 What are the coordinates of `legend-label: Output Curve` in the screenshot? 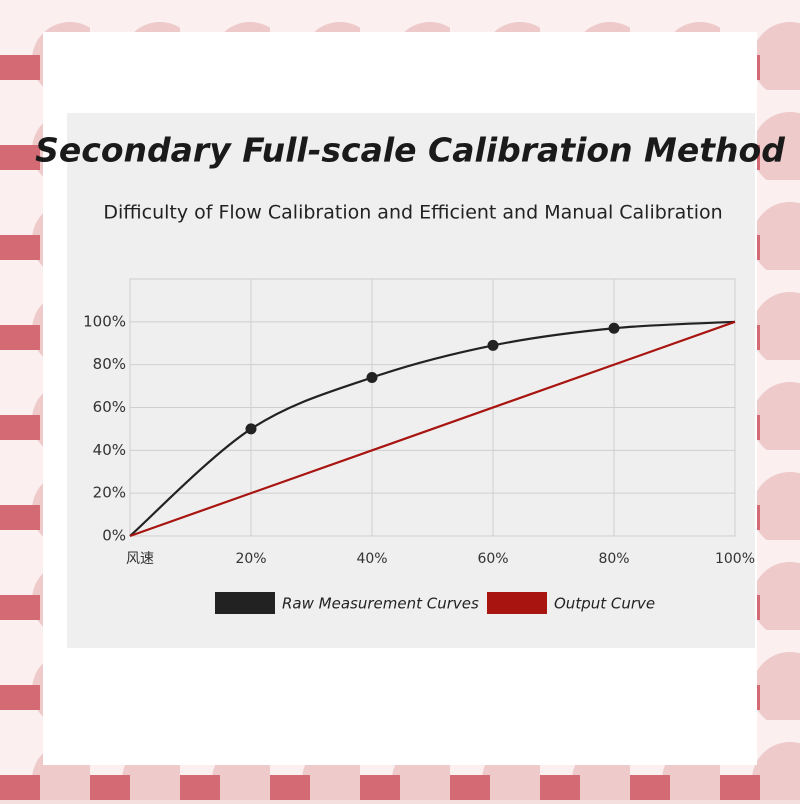 It's located at (604, 604).